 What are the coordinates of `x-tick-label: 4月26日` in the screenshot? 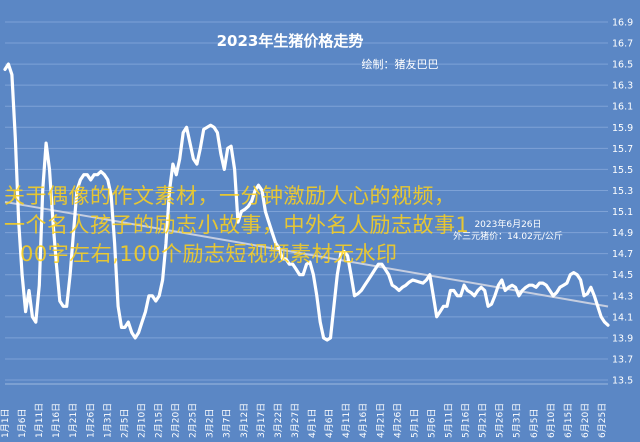 It's located at (397, 420).